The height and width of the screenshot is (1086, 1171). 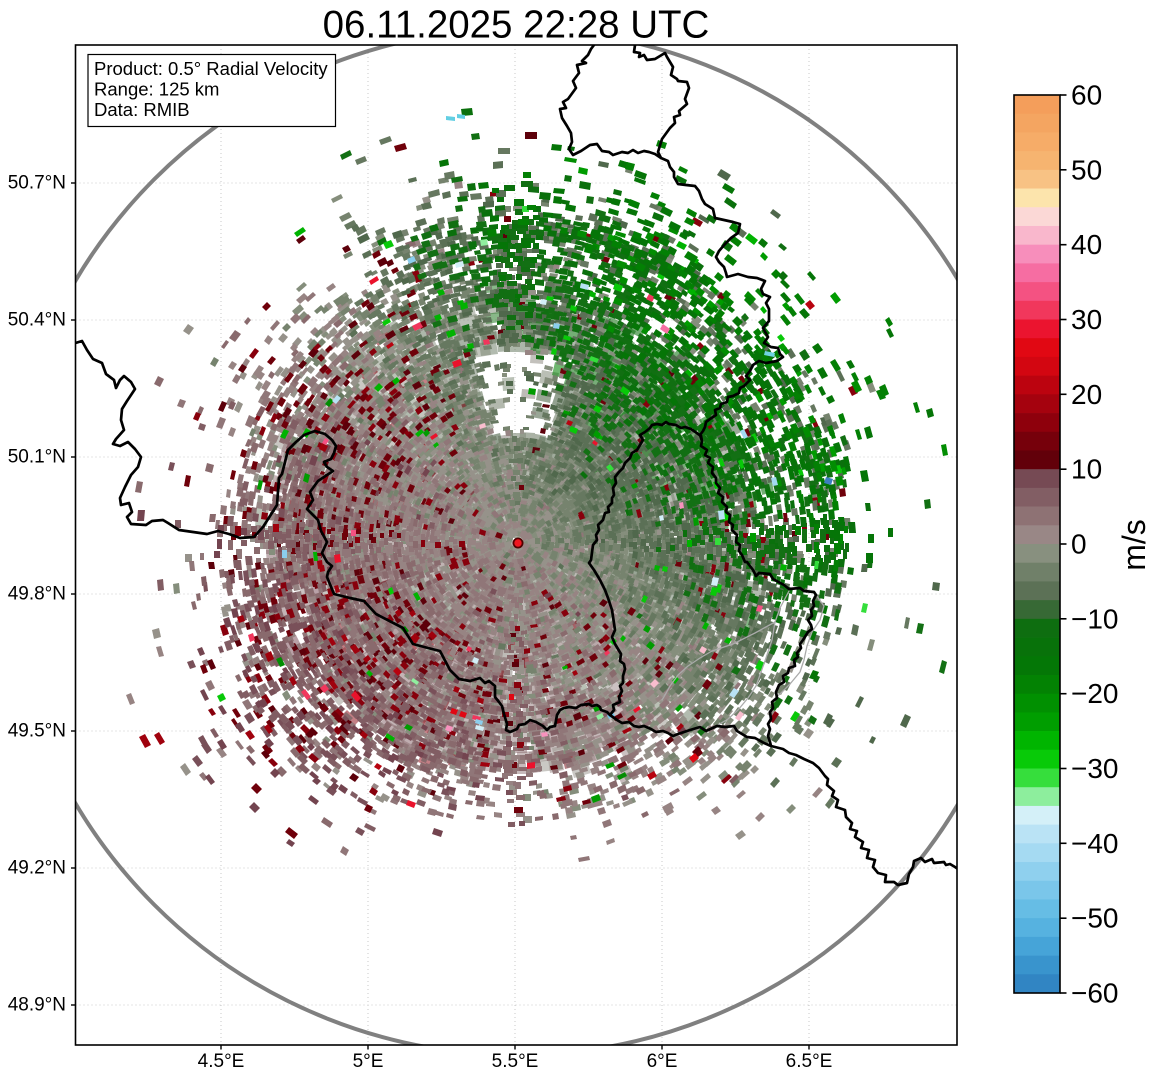 What do you see at coordinates (37, 183) in the screenshot?
I see `svg-text: 50.7°N` at bounding box center [37, 183].